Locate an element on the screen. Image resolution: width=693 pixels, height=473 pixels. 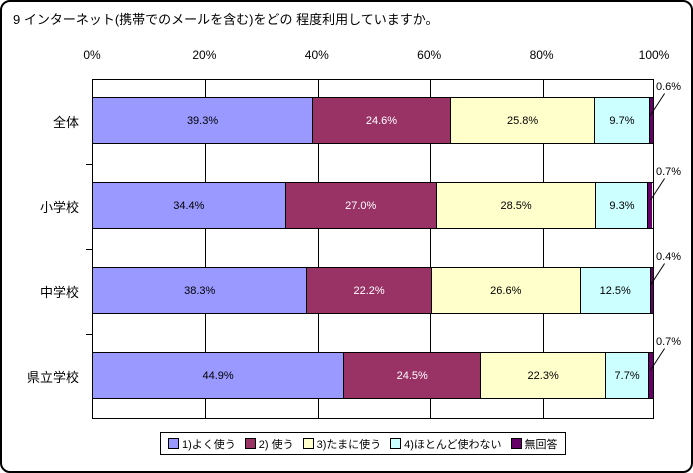
bar-segment-3: 26.6% is located at coordinates (506, 290).